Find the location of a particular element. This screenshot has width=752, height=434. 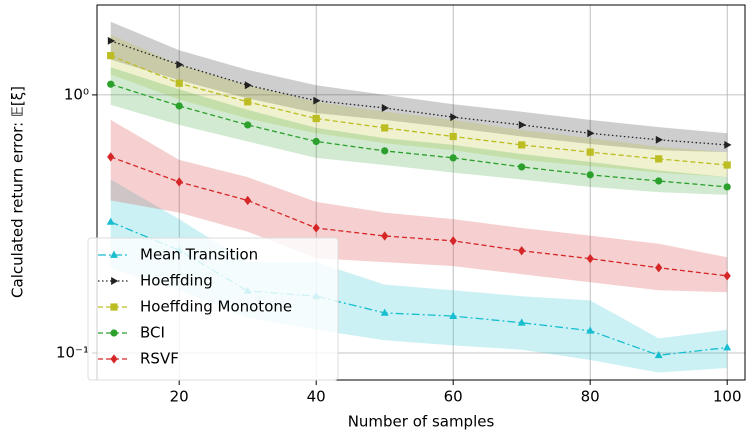

legend-box is located at coordinates (213, 309).